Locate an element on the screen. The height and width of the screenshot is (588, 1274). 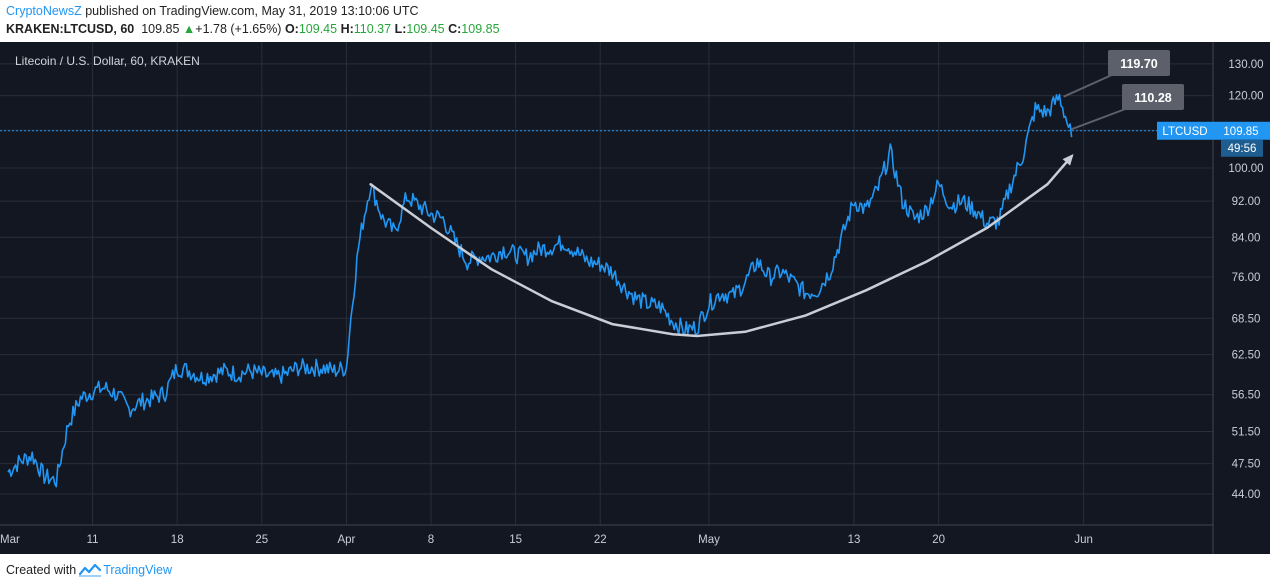
price-change: +1.78 (+1.65%) is located at coordinates (238, 29).